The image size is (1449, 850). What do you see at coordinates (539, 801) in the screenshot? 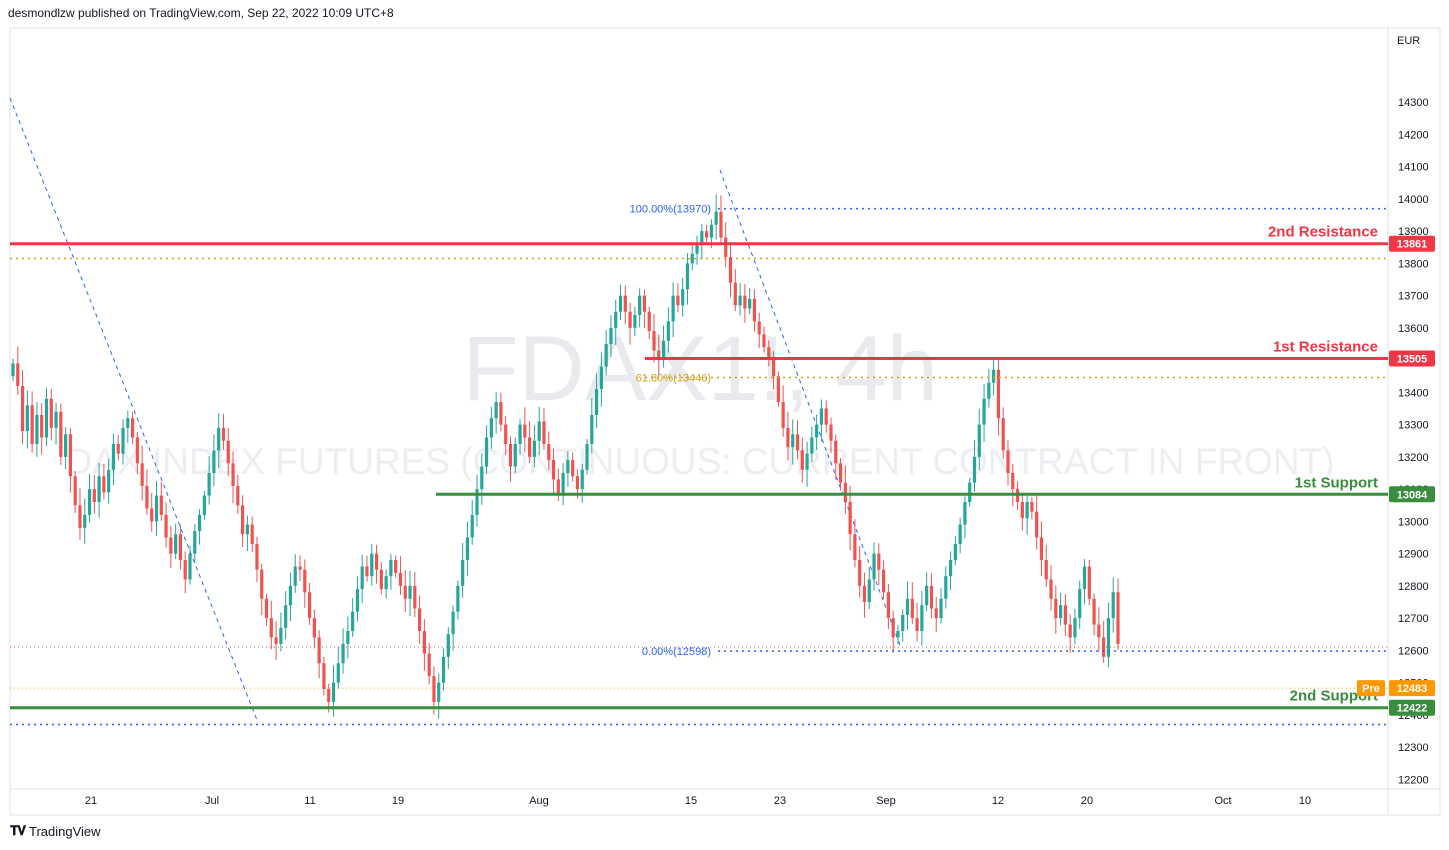
I see `x-tick-label: Aug` at bounding box center [539, 801].